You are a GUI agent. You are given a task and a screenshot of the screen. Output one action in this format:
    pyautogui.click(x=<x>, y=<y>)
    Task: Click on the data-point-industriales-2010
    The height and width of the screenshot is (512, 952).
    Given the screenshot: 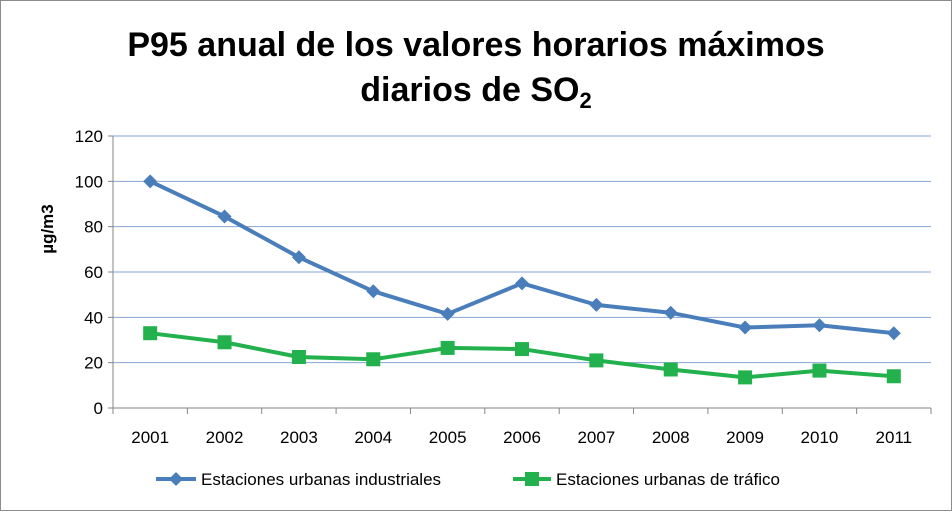 What is the action you would take?
    pyautogui.click(x=819, y=325)
    